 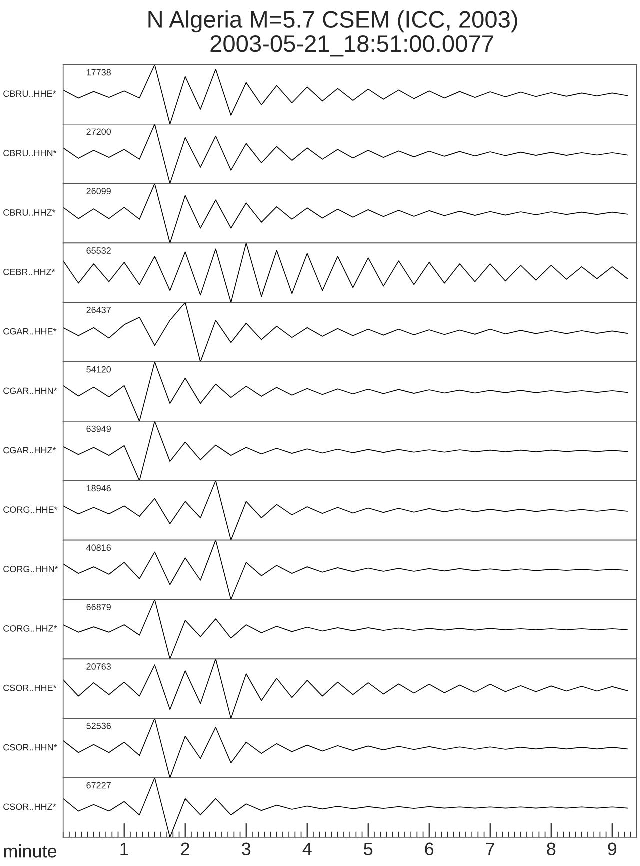 What do you see at coordinates (333, 21) in the screenshot?
I see `chart-title: N Algeria M=5.7 CSEM (ICC, 2003)` at bounding box center [333, 21].